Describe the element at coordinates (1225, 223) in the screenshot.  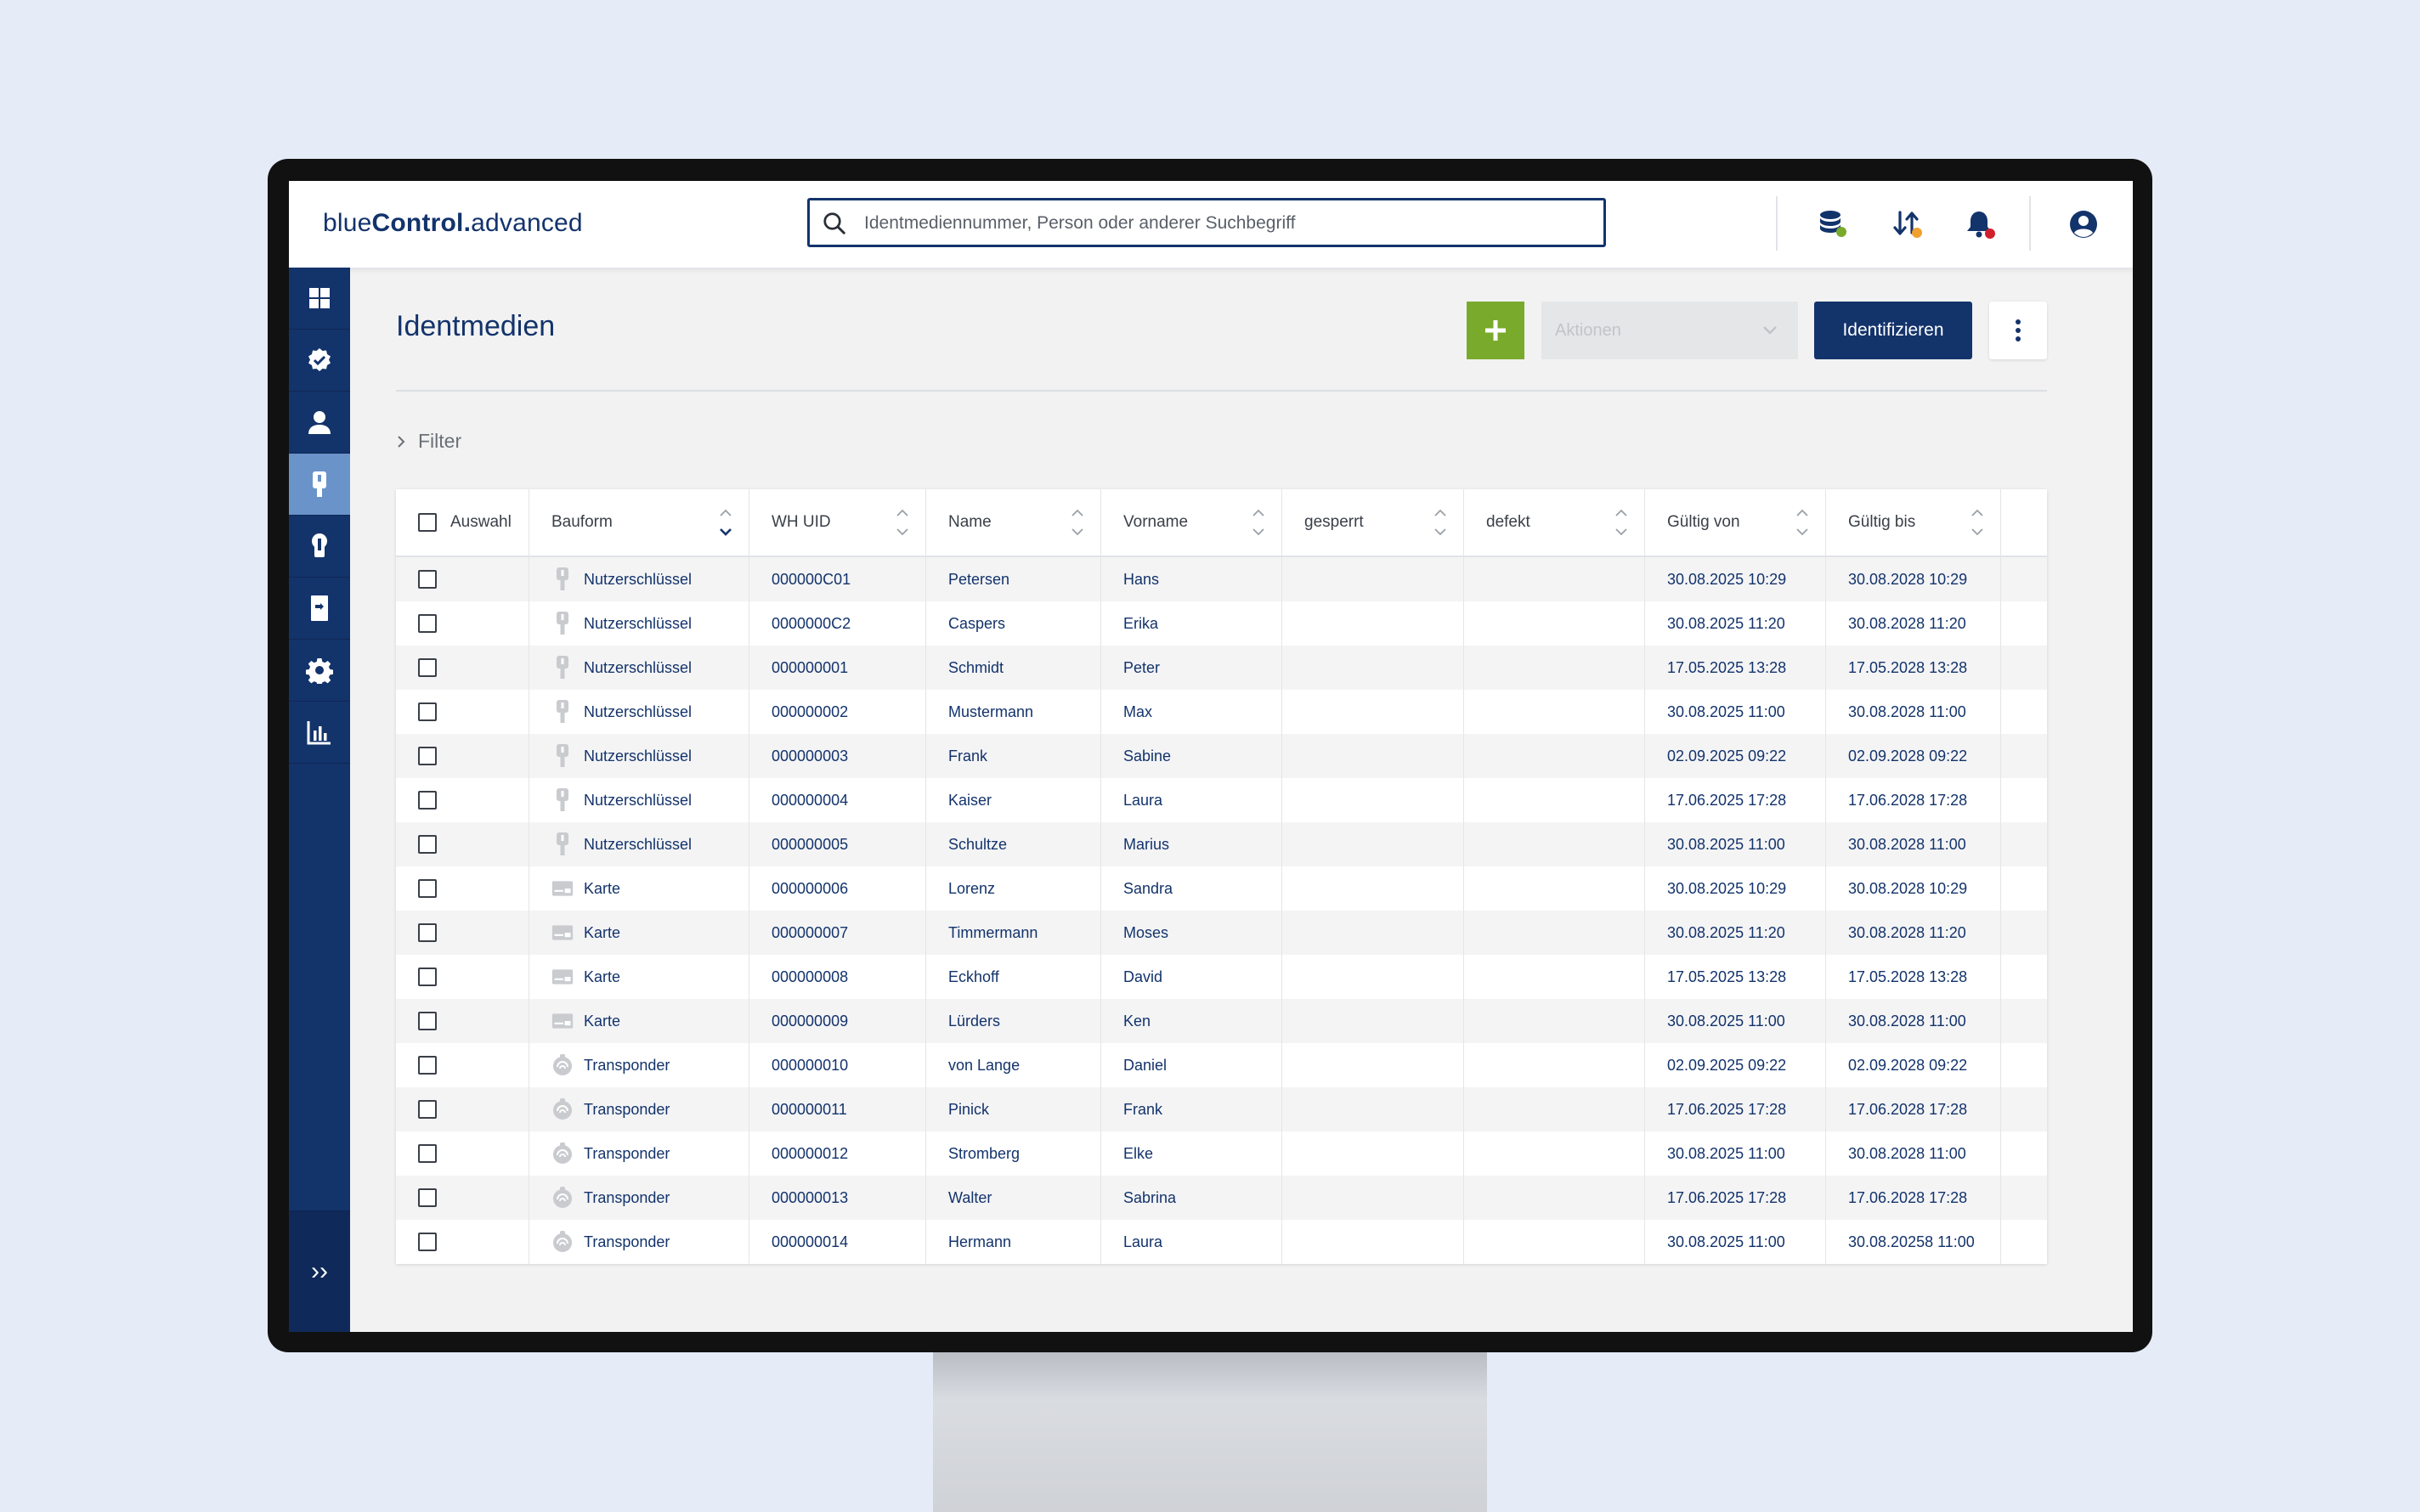
I see `search-input` at that location.